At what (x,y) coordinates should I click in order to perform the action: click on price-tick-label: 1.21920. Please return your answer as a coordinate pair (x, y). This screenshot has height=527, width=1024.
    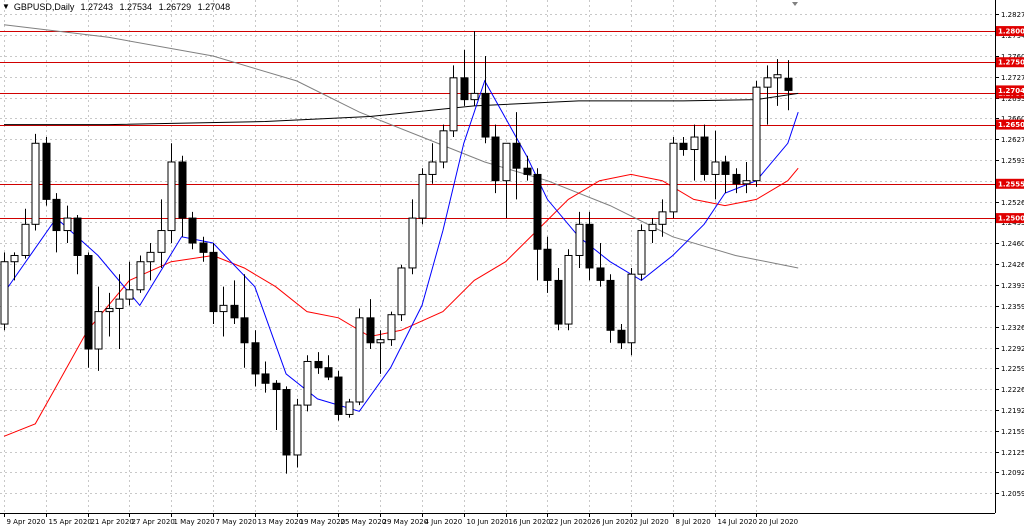
    Looking at the image, I should click on (1012, 411).